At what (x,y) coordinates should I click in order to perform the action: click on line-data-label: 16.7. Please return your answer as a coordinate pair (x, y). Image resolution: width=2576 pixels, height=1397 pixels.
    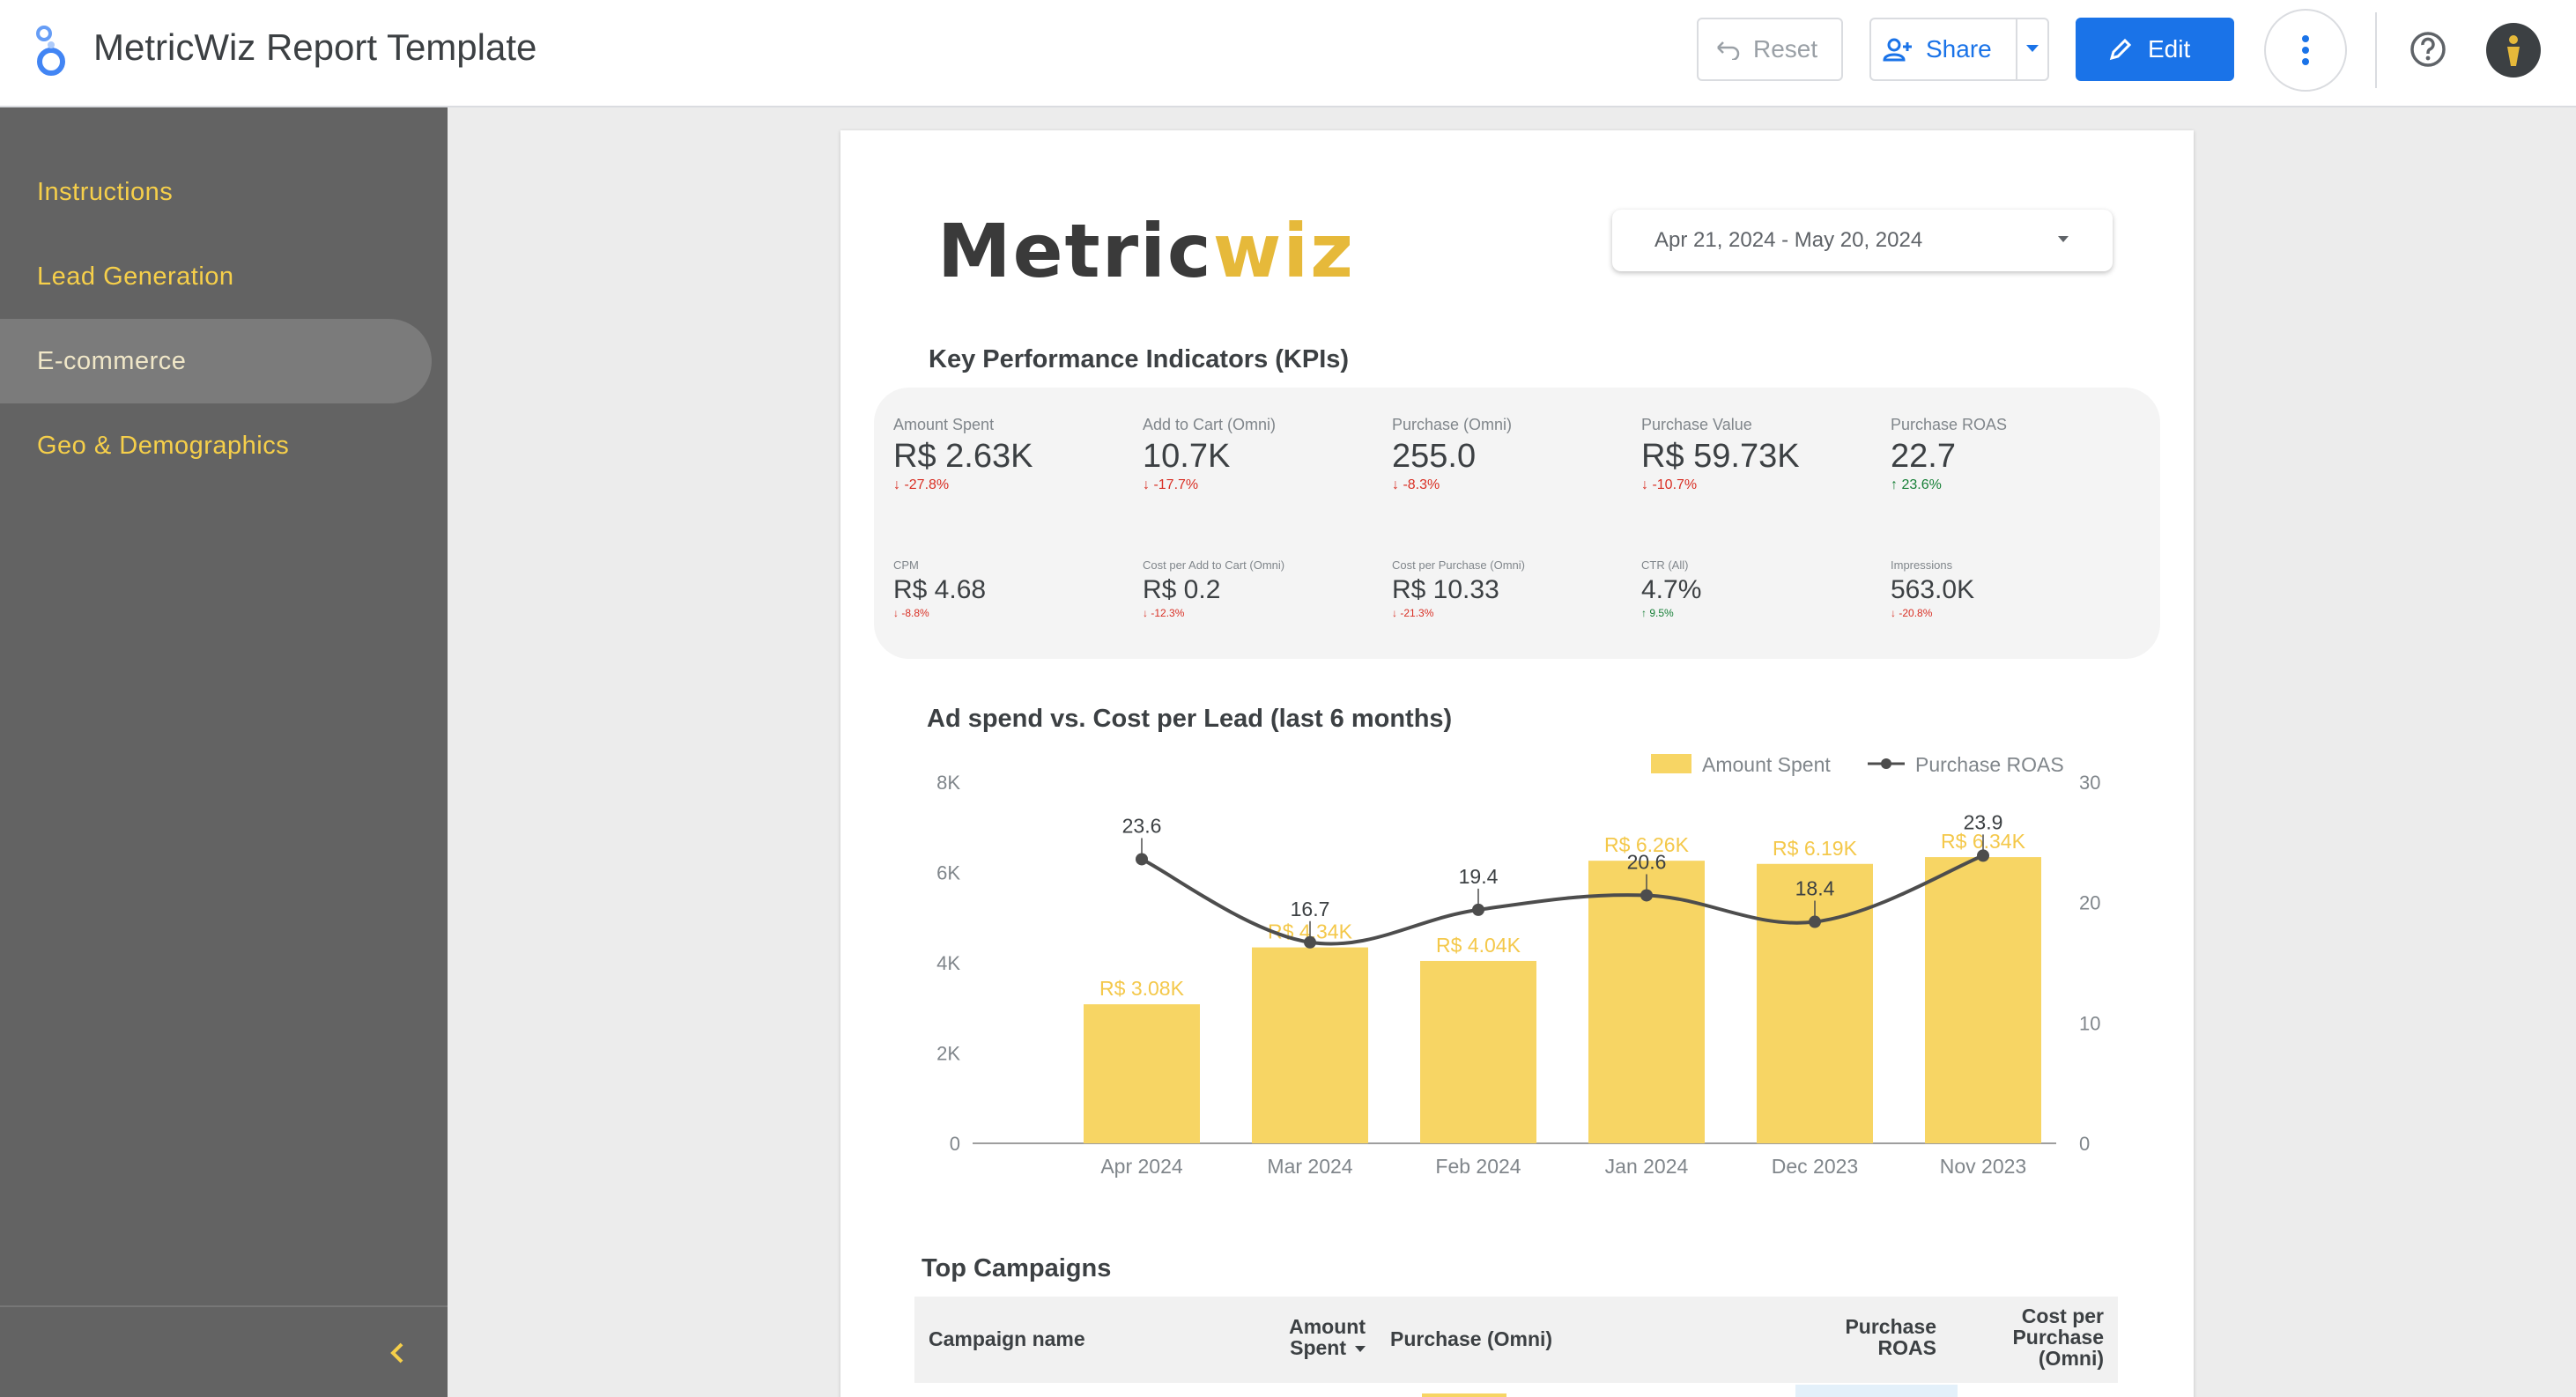
    Looking at the image, I should click on (1311, 909).